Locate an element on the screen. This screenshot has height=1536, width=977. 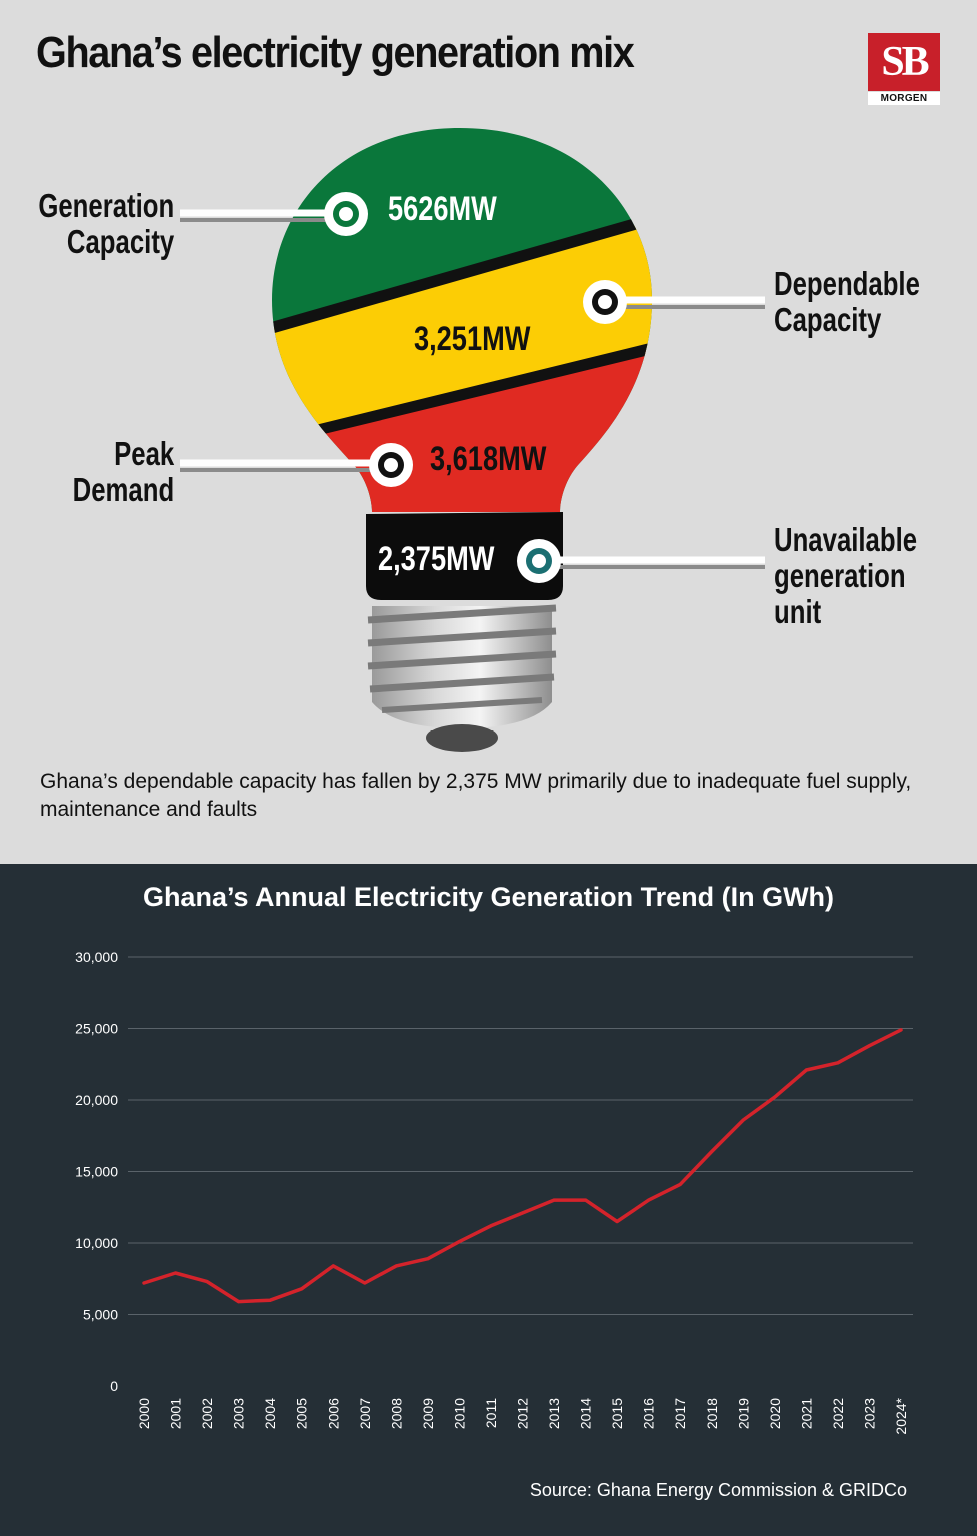
segment-unavailable-generation is located at coordinates (464, 556).